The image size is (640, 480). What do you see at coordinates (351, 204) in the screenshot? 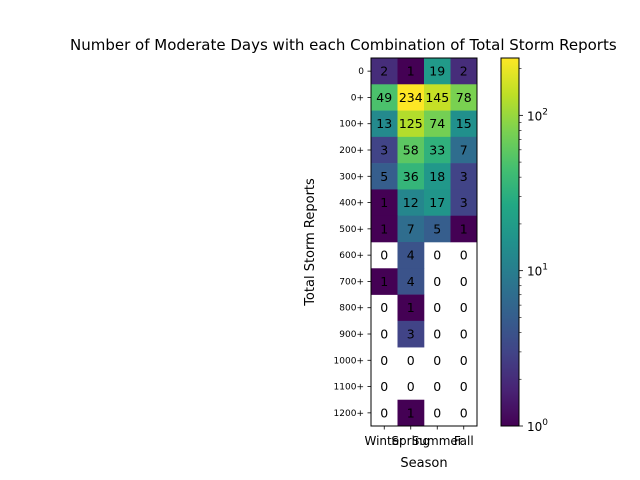
I see `y-tick-label: 400+` at bounding box center [351, 204].